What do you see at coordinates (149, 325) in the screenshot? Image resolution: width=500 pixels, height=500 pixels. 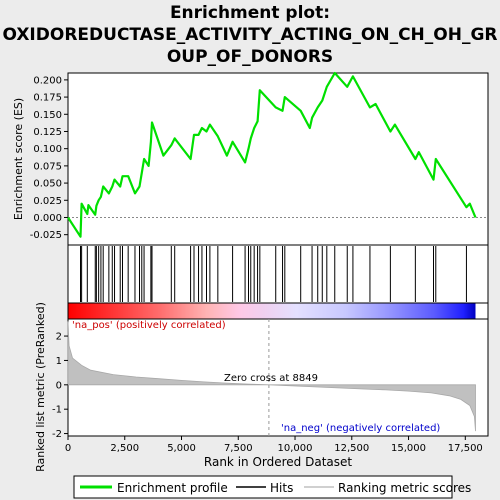 I see `positive-correlation-label: 'na_pos' (positively correlated)` at bounding box center [149, 325].